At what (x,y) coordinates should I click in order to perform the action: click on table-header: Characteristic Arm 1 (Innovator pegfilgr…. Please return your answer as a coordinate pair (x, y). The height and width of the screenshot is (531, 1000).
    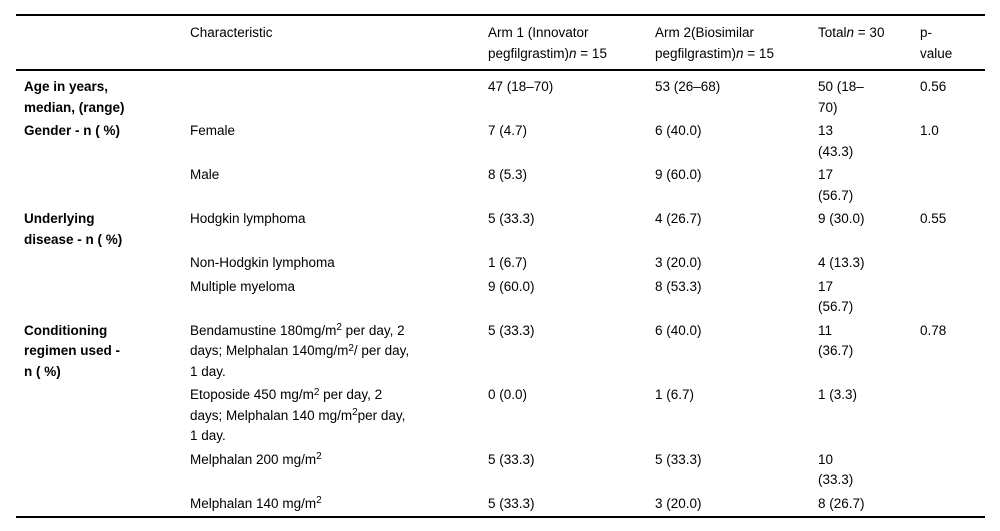
    Looking at the image, I should click on (500, 42).